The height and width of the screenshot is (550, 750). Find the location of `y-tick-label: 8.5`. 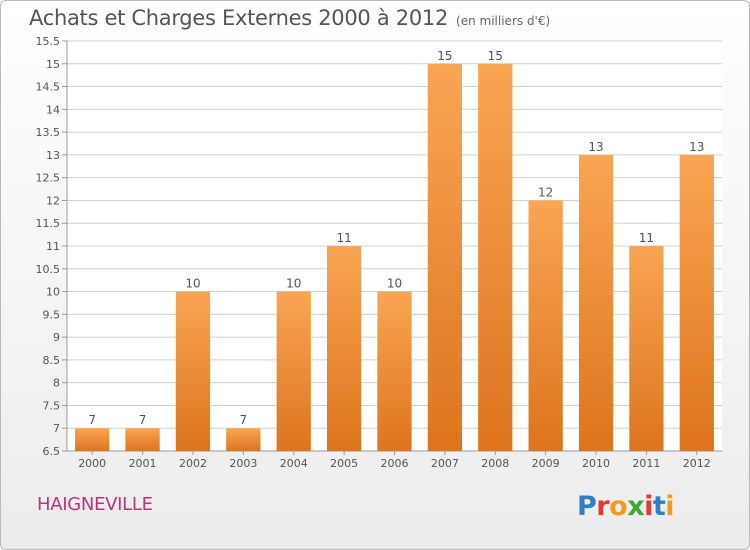

y-tick-label: 8.5 is located at coordinates (52, 360).